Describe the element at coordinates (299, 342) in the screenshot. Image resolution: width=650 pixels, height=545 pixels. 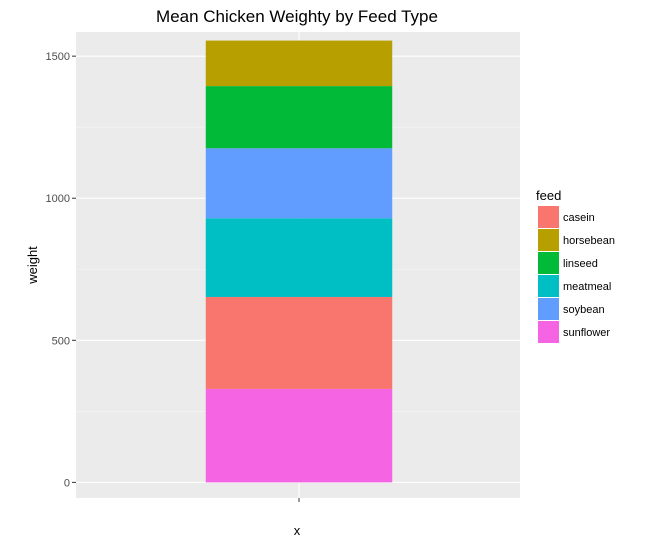
I see `bar-segment-casein` at that location.